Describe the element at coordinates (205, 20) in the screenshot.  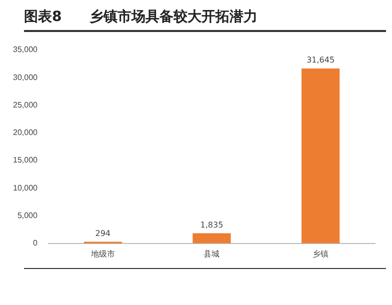
I see `chart-title: 图表8 乡镇市场具备较大开拓潜力` at that location.